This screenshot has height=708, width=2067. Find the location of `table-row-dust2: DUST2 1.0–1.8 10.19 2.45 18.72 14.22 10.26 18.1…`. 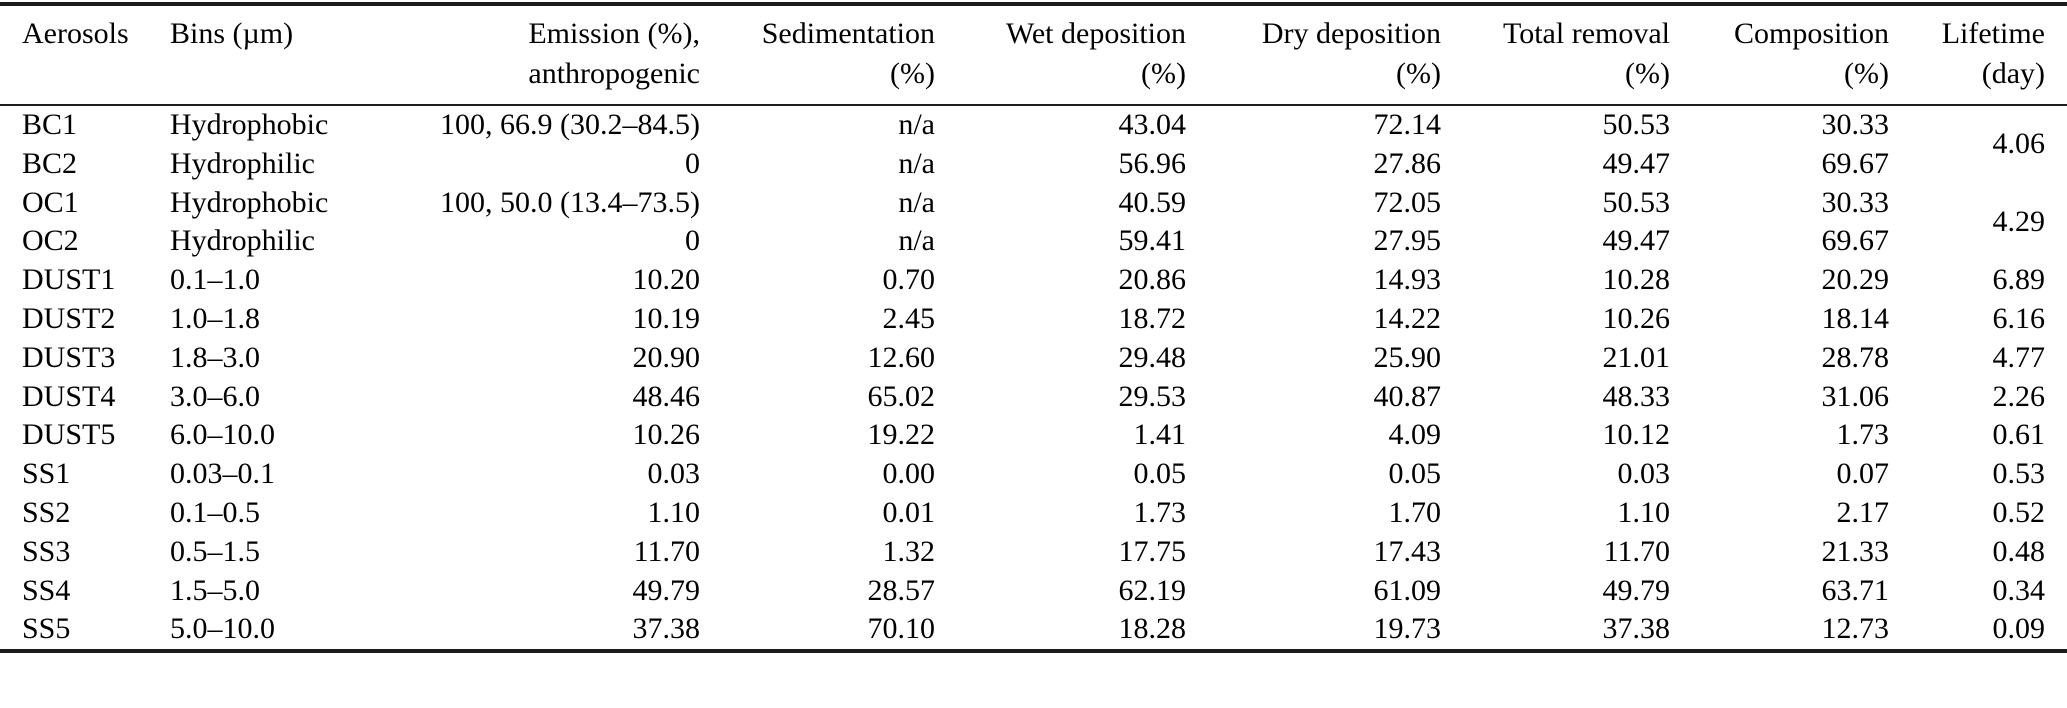

table-row-dust2: DUST2 1.0–1.8 10.19 2.45 18.72 14.22 10.26 18.1… is located at coordinates (1033, 319).